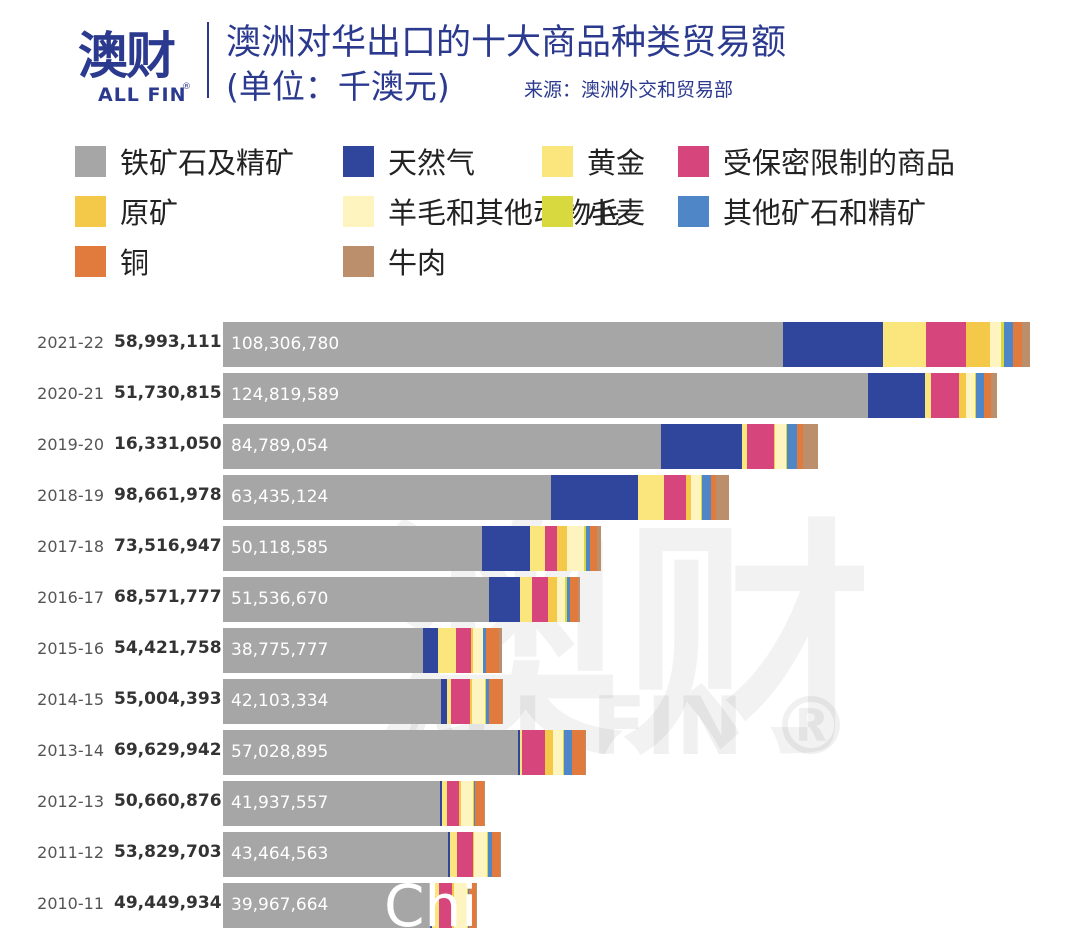  Describe the element at coordinates (168, 648) in the screenshot. I see `total-label: 54,421,758` at that location.